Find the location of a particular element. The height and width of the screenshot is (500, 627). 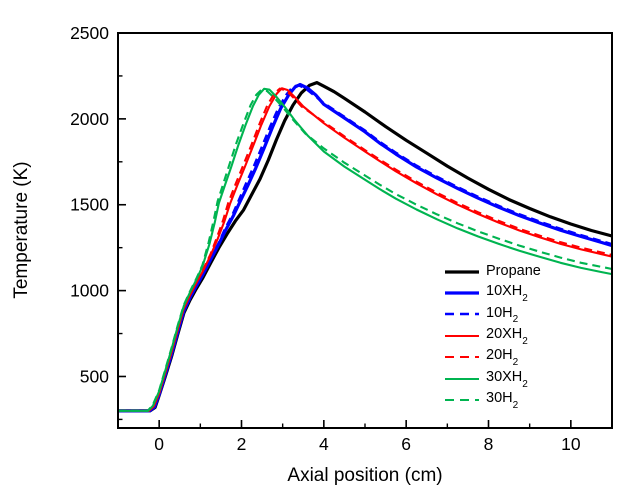

x-axis-title: Axial position (cm) is located at coordinates (364, 475).